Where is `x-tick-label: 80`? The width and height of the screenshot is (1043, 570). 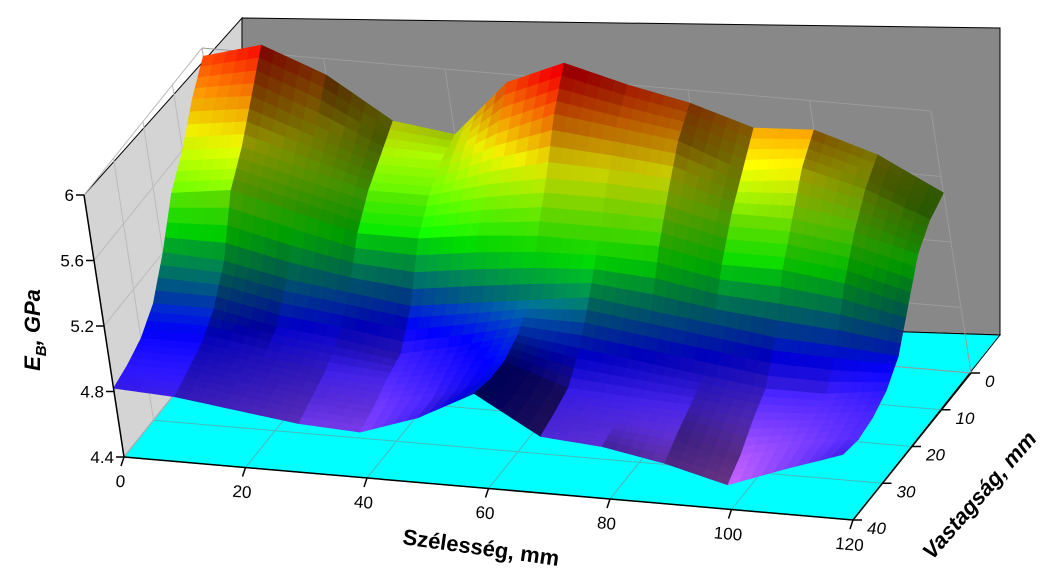
x-tick-label: 80 is located at coordinates (606, 523).